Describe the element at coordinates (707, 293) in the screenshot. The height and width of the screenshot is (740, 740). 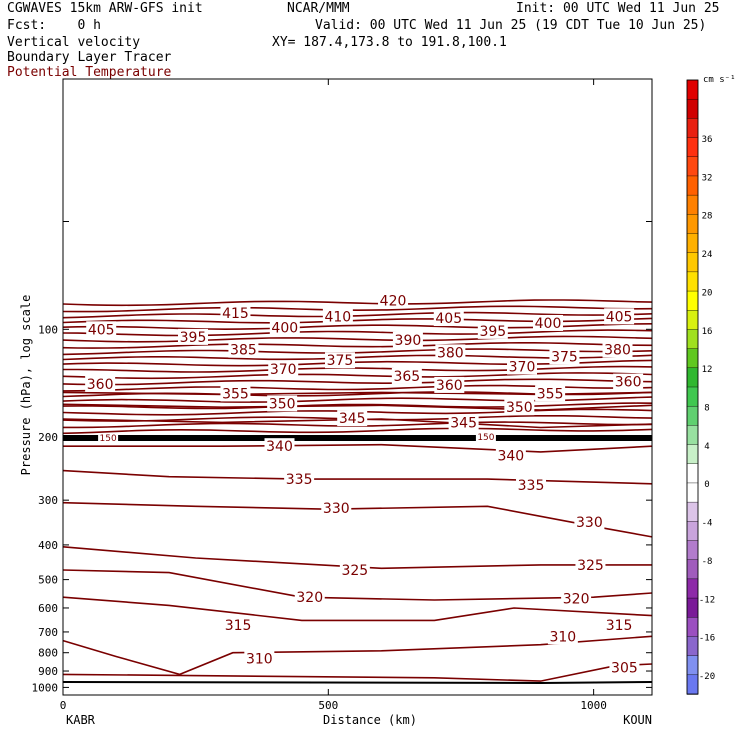
I see `colorbar-tick-label: 20` at that location.